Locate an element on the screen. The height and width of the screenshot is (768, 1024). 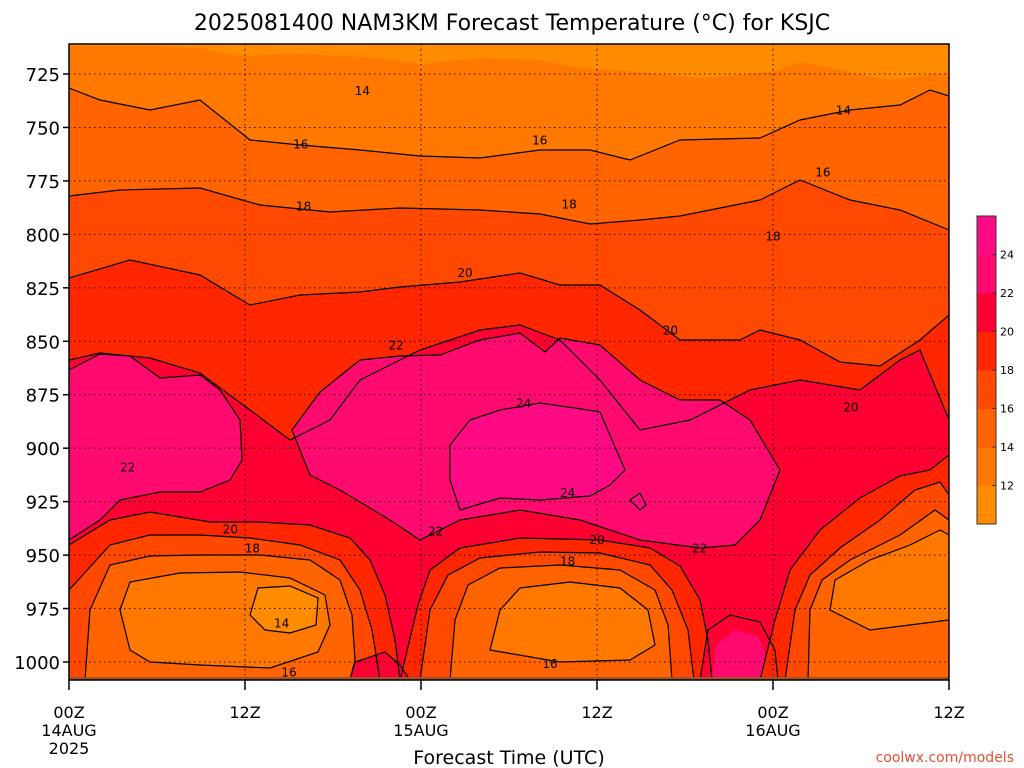
colorbar: 12 14 16 18 20 22 24 is located at coordinates (995, 370).